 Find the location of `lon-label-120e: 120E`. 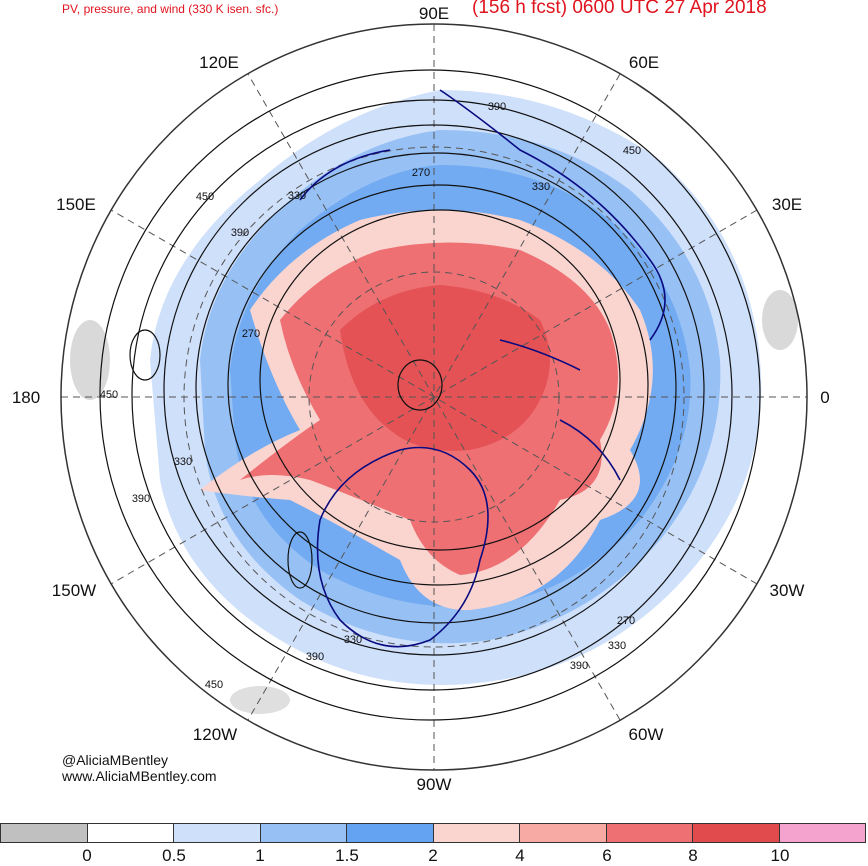

lon-label-120e: 120E is located at coordinates (219, 62).